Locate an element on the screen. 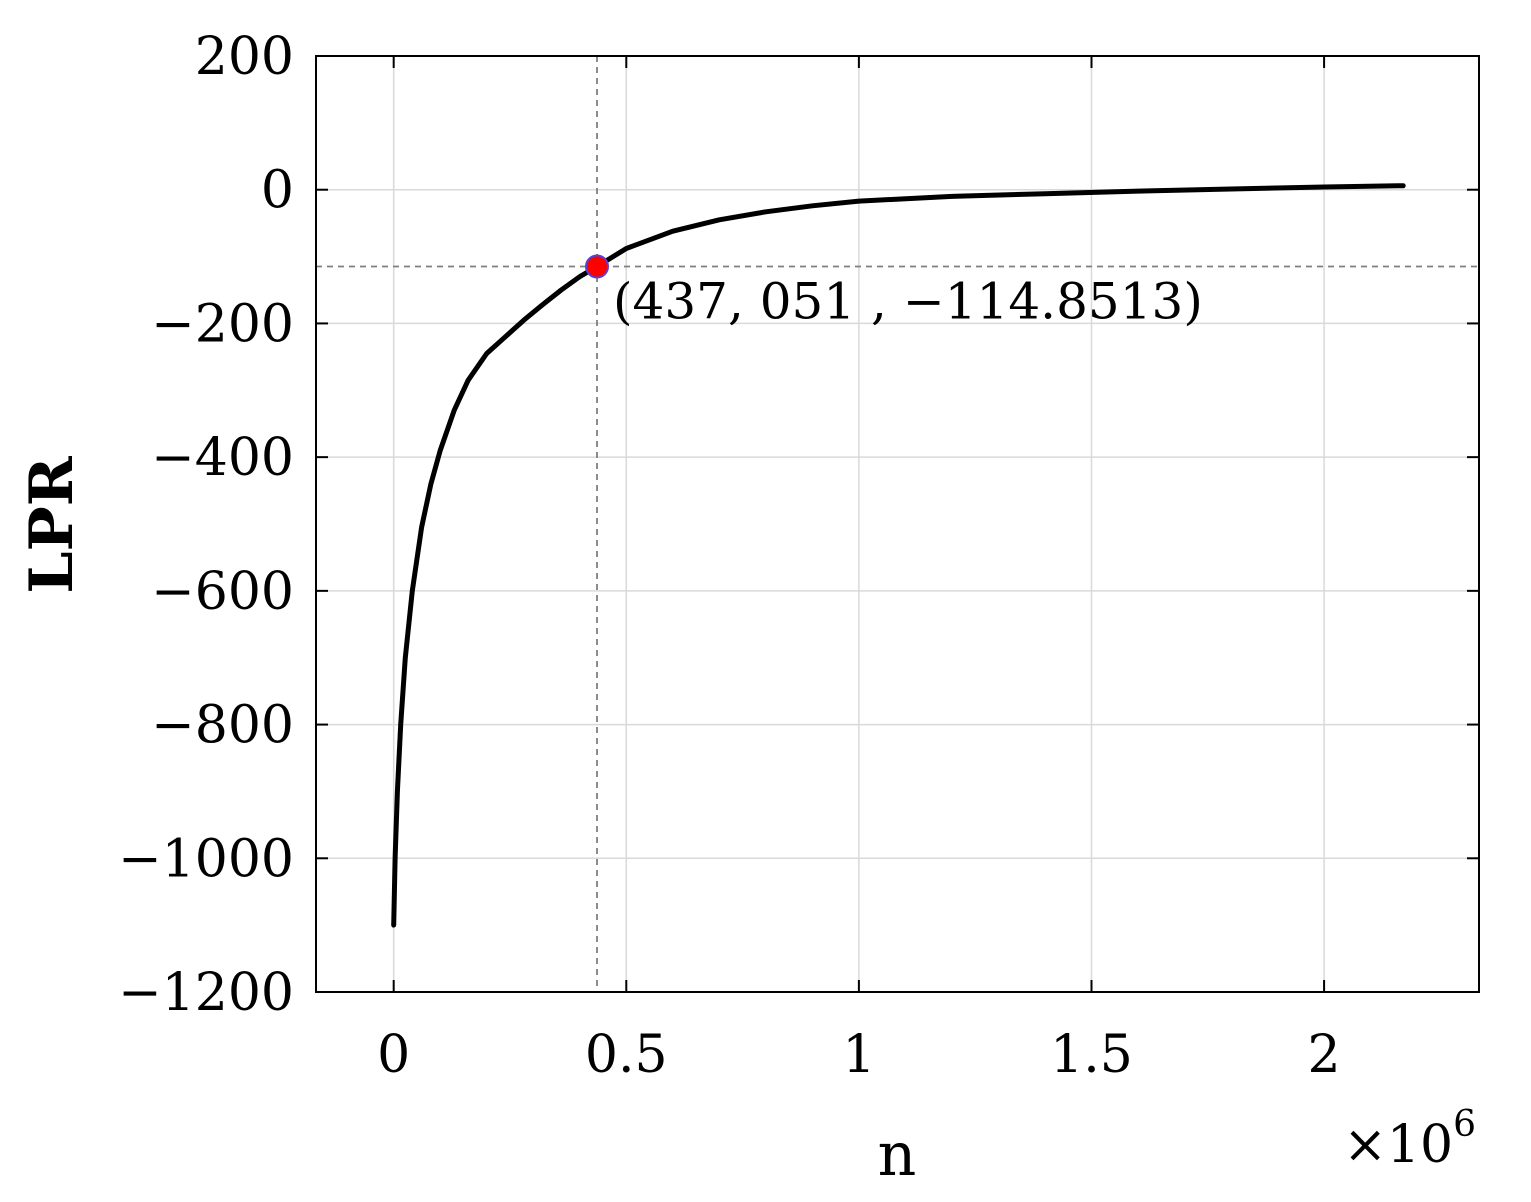  x-axis-multiplier: ×10⁶ is located at coordinates (1409, 1139).